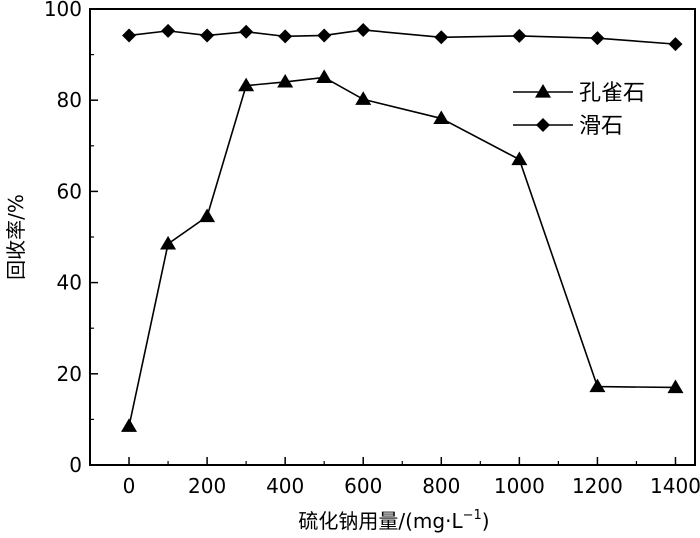 The height and width of the screenshot is (538, 700). I want to click on x-tick-label: 1200, so click(597, 486).